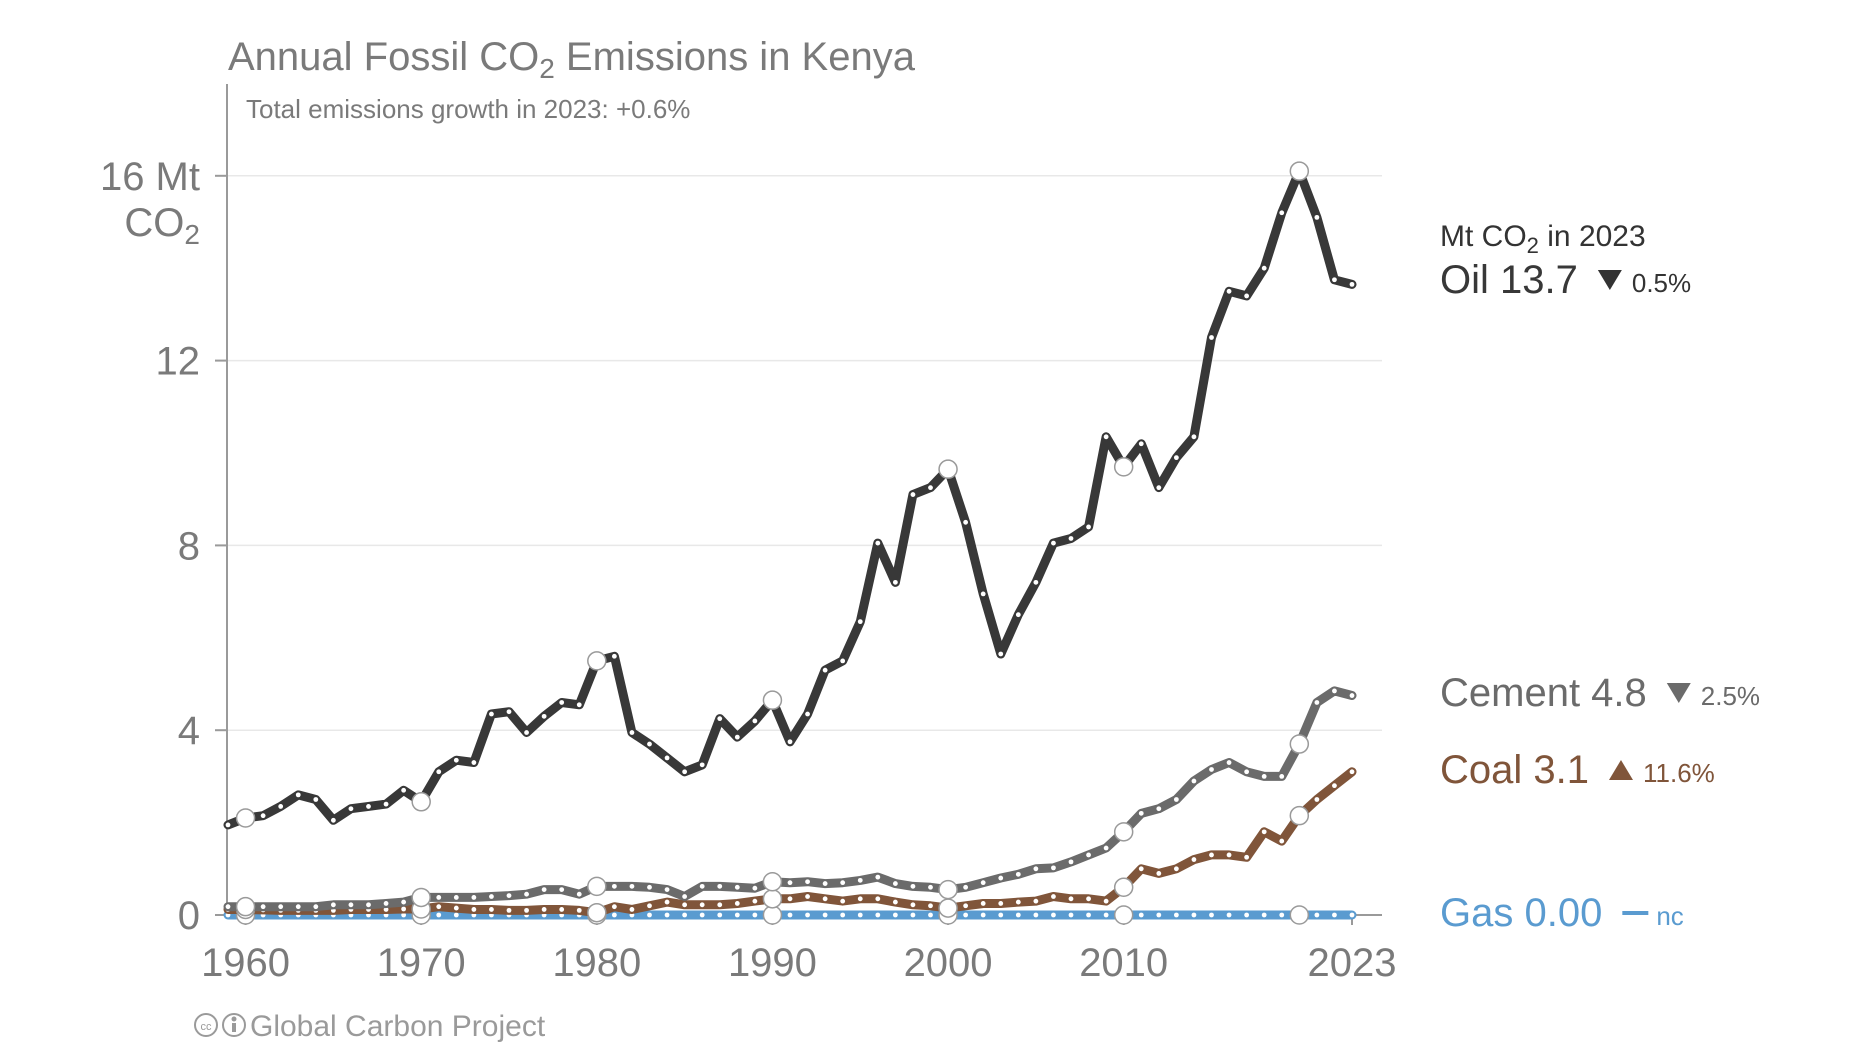  What do you see at coordinates (1123, 887) in the screenshot?
I see `coal-highlight-point` at bounding box center [1123, 887].